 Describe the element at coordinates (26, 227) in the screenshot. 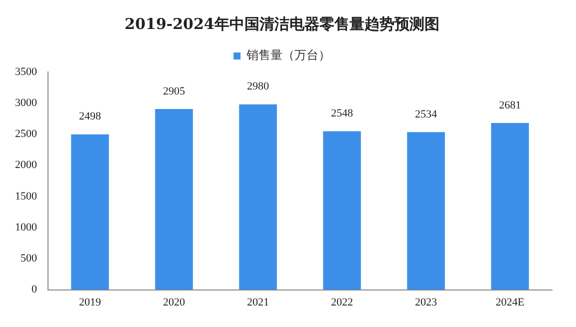

I see `y-tick-label: 1000` at that location.